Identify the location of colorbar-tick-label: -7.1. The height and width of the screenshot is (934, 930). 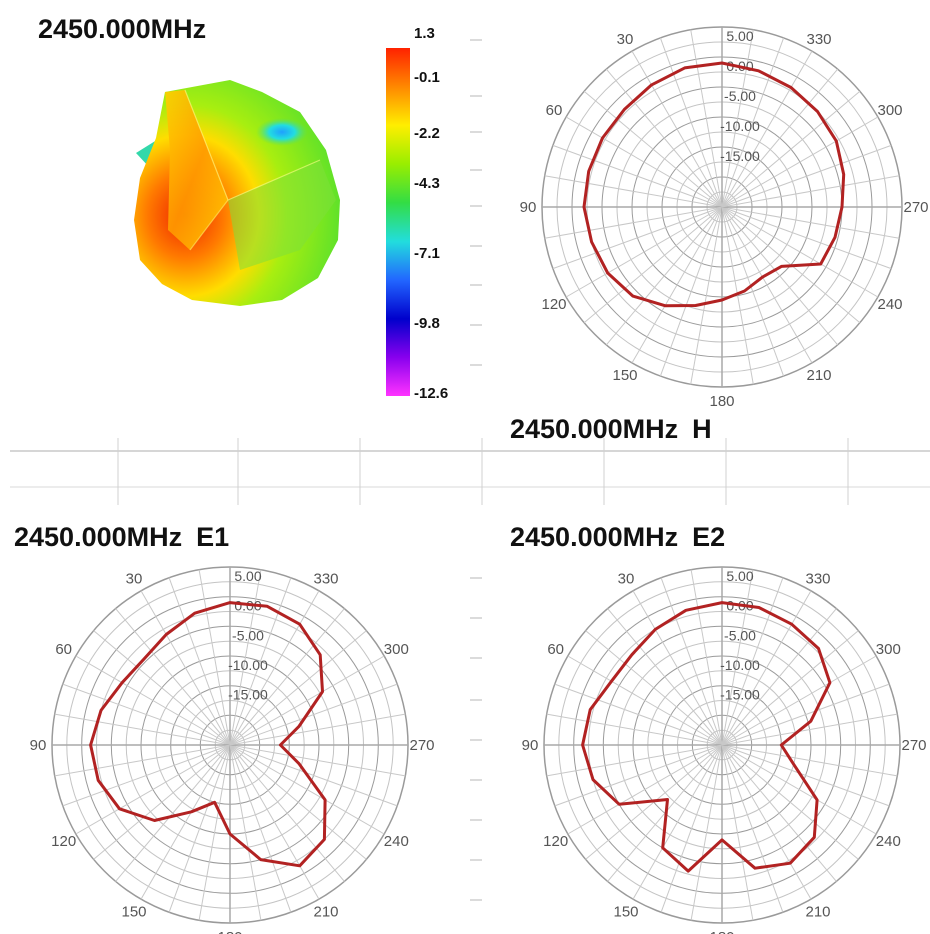
(427, 253).